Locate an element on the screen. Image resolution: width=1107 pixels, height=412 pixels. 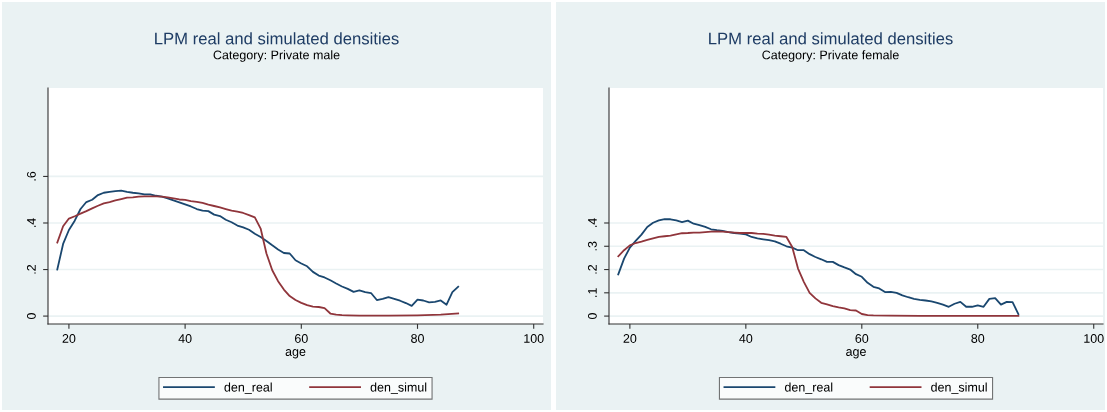
y-tick-label: .3 is located at coordinates (592, 246).